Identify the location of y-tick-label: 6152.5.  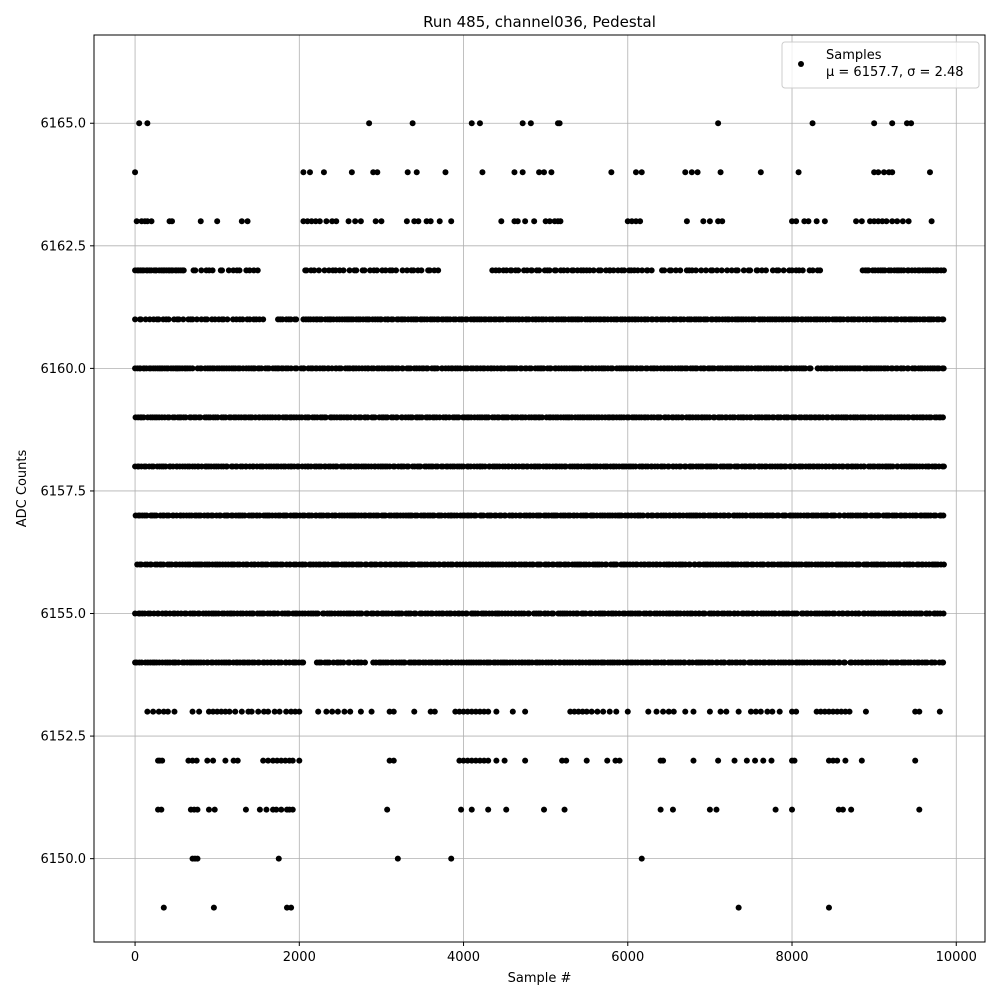
(64, 737).